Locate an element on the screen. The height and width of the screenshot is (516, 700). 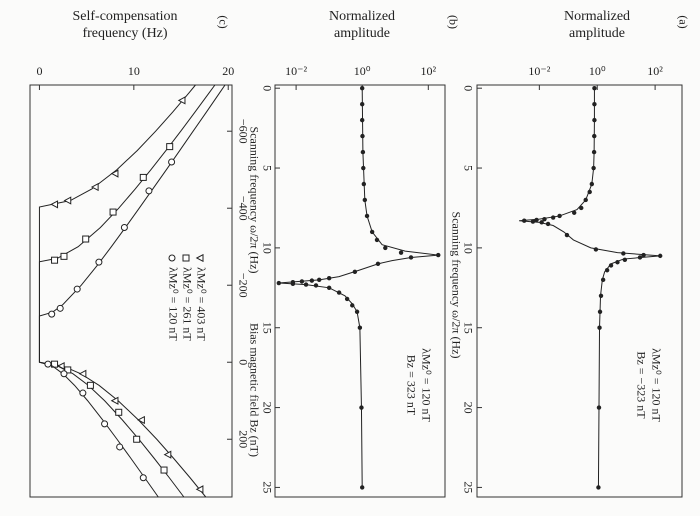
x-tick-label: 20 is located at coordinates (267, 408).